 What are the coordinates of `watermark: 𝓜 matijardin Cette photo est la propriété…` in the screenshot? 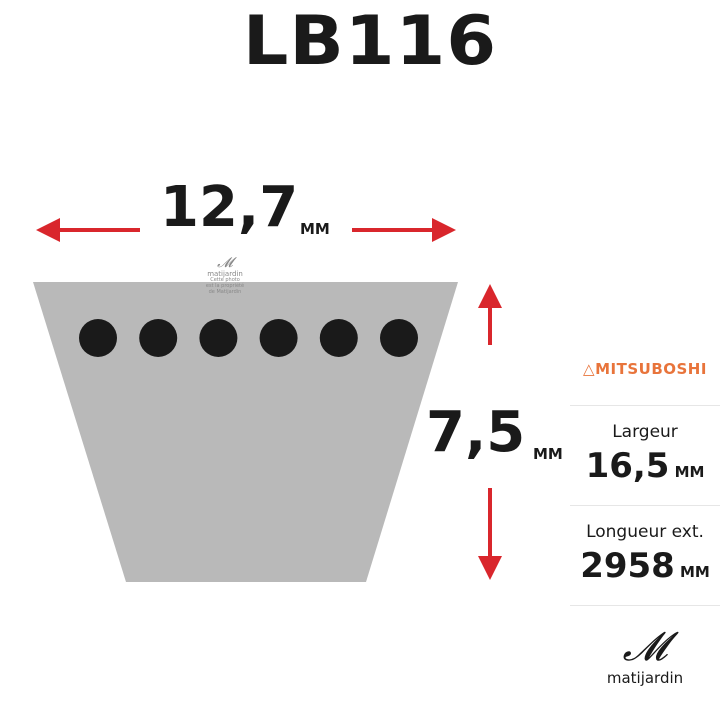 It's located at (225, 275).